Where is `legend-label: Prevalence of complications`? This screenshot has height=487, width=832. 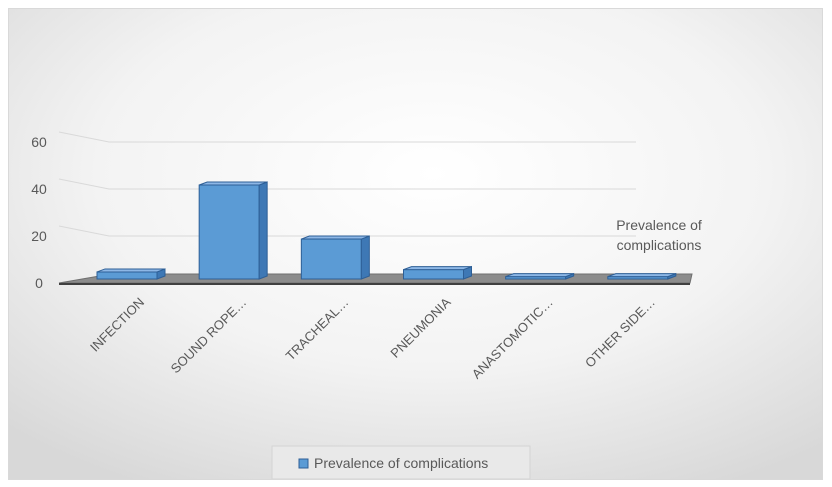
legend-label: Prevalence of complications is located at coordinates (401, 463).